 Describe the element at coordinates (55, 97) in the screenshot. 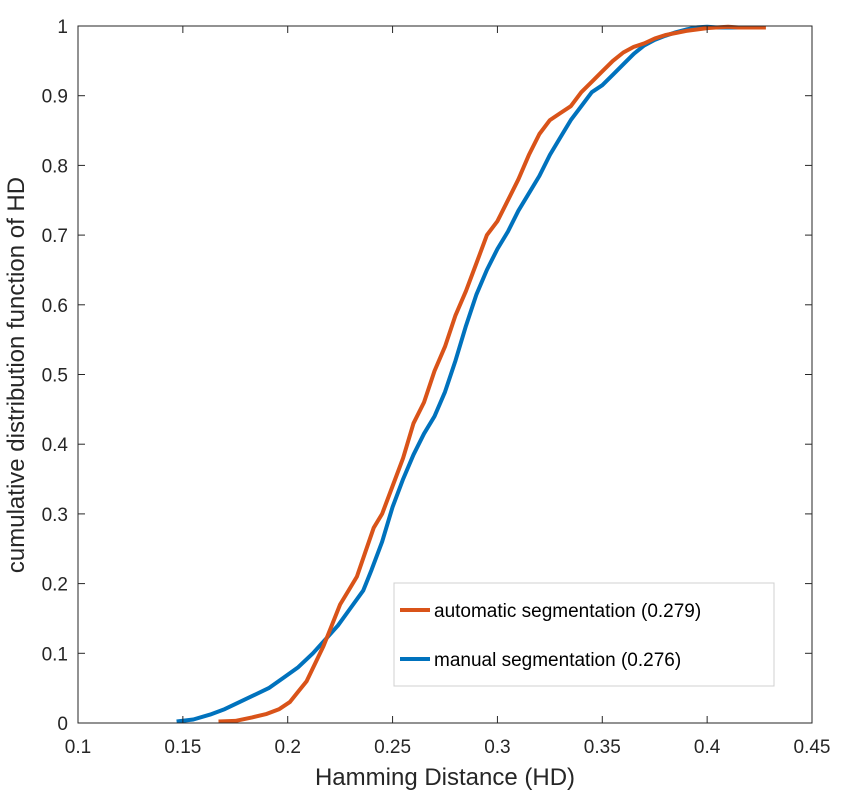

I see `y-tick-label: 0.9` at that location.